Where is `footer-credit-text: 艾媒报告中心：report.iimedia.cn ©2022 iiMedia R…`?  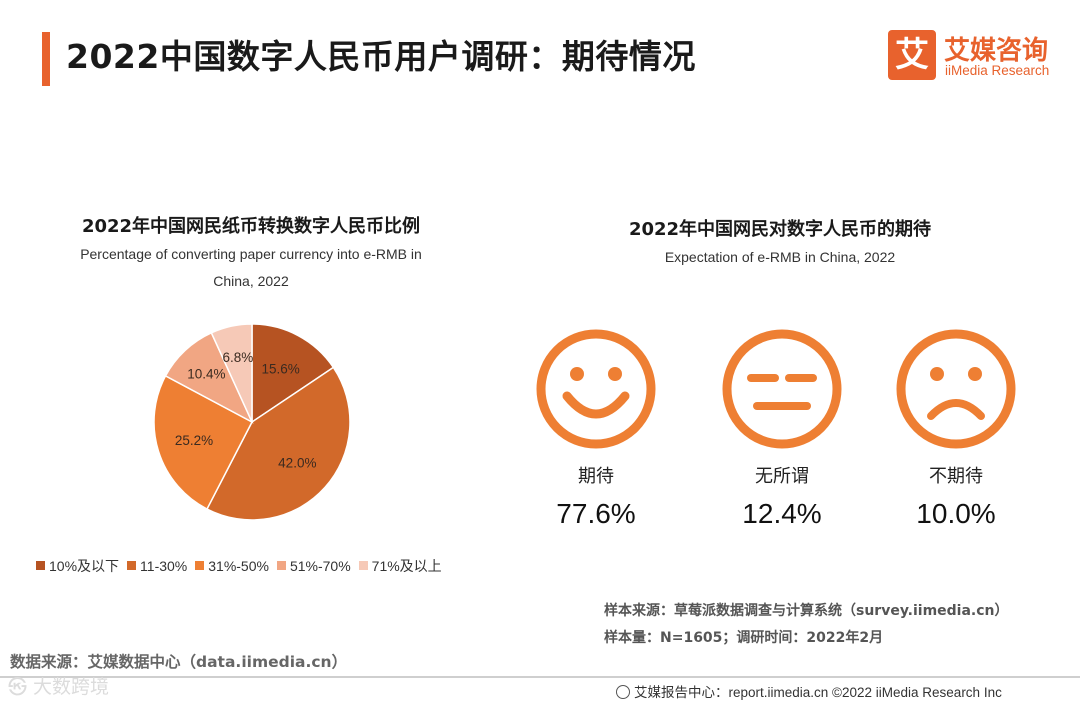
footer-credit-text: 艾媒报告中心：report.iimedia.cn ©2022 iiMedia R… is located at coordinates (818, 692).